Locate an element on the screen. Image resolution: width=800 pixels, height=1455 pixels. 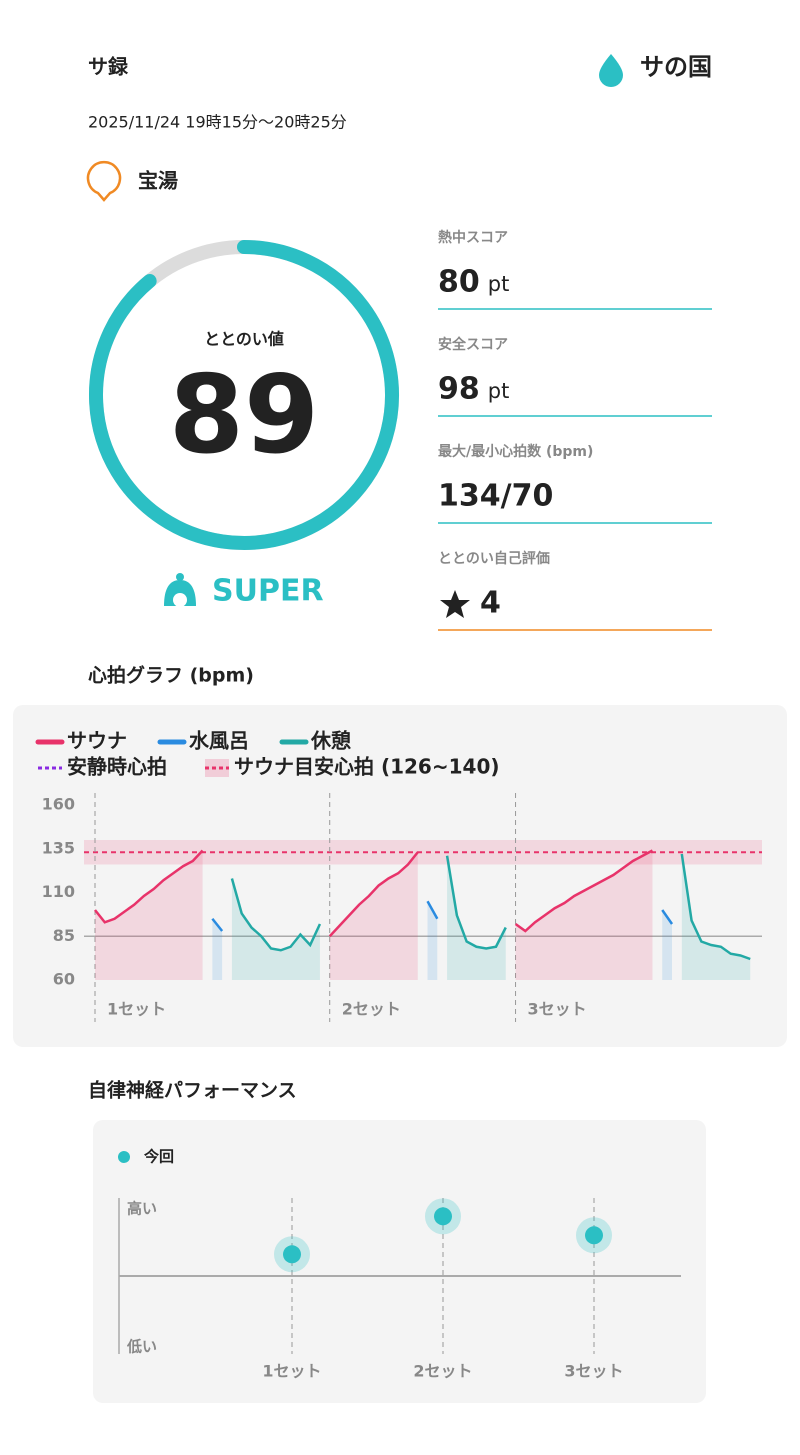
place: 宝湯 is located at coordinates (158, 181).